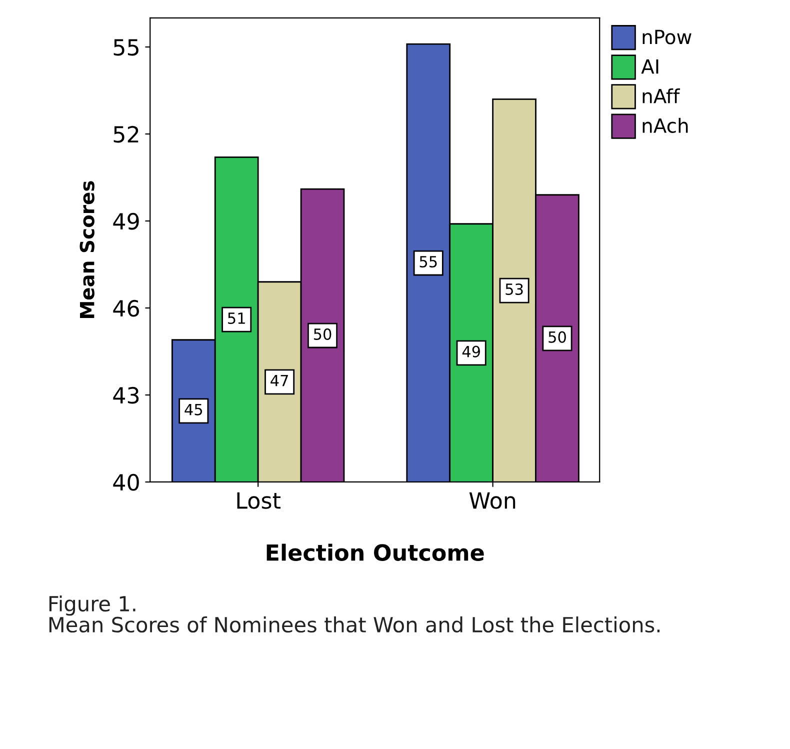 This screenshot has height=749, width=790. Describe the element at coordinates (92, 605) in the screenshot. I see `caption: Figure 1.` at that location.